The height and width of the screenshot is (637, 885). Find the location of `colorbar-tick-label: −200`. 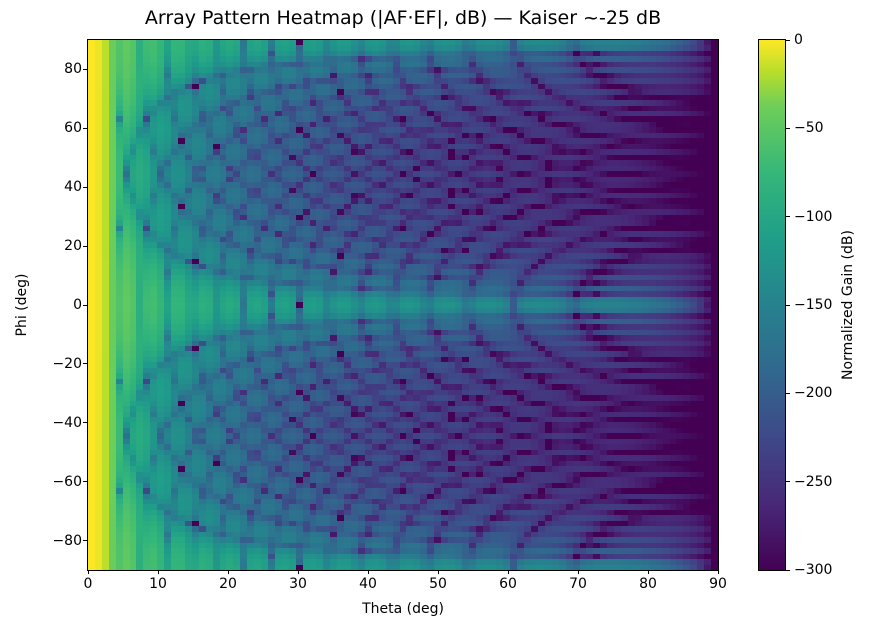

colorbar-tick-label: −200 is located at coordinates (813, 393).